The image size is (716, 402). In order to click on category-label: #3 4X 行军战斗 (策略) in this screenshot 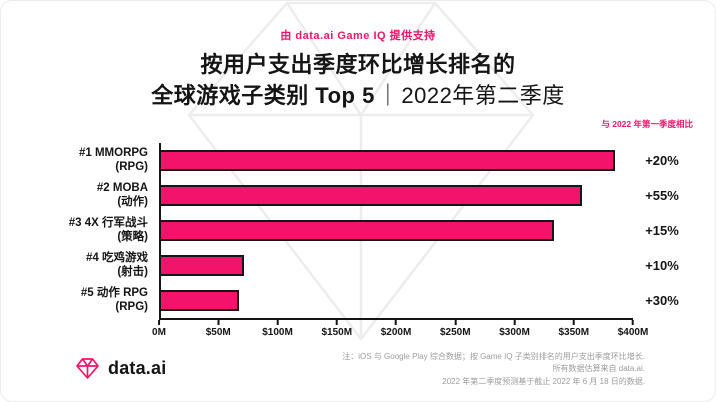, I will do `click(88, 230)`.